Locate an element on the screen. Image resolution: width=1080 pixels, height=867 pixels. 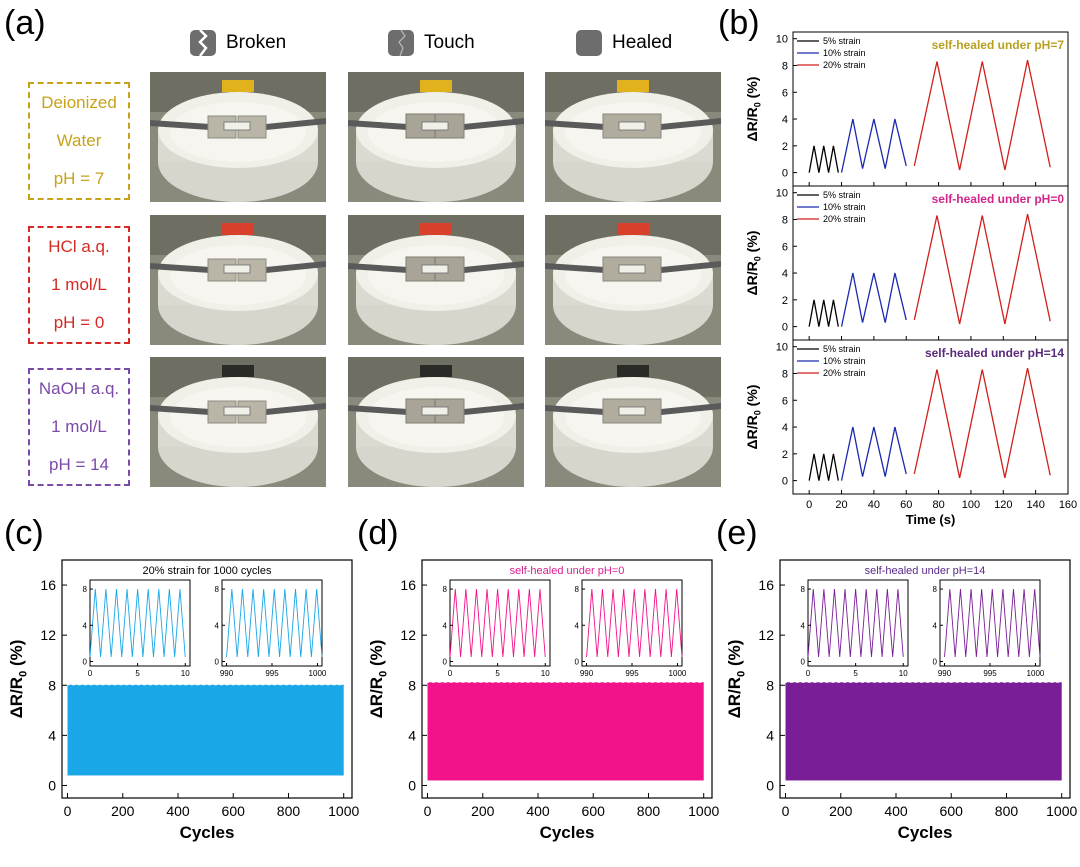
state-label-touch: Touch is located at coordinates (449, 42).